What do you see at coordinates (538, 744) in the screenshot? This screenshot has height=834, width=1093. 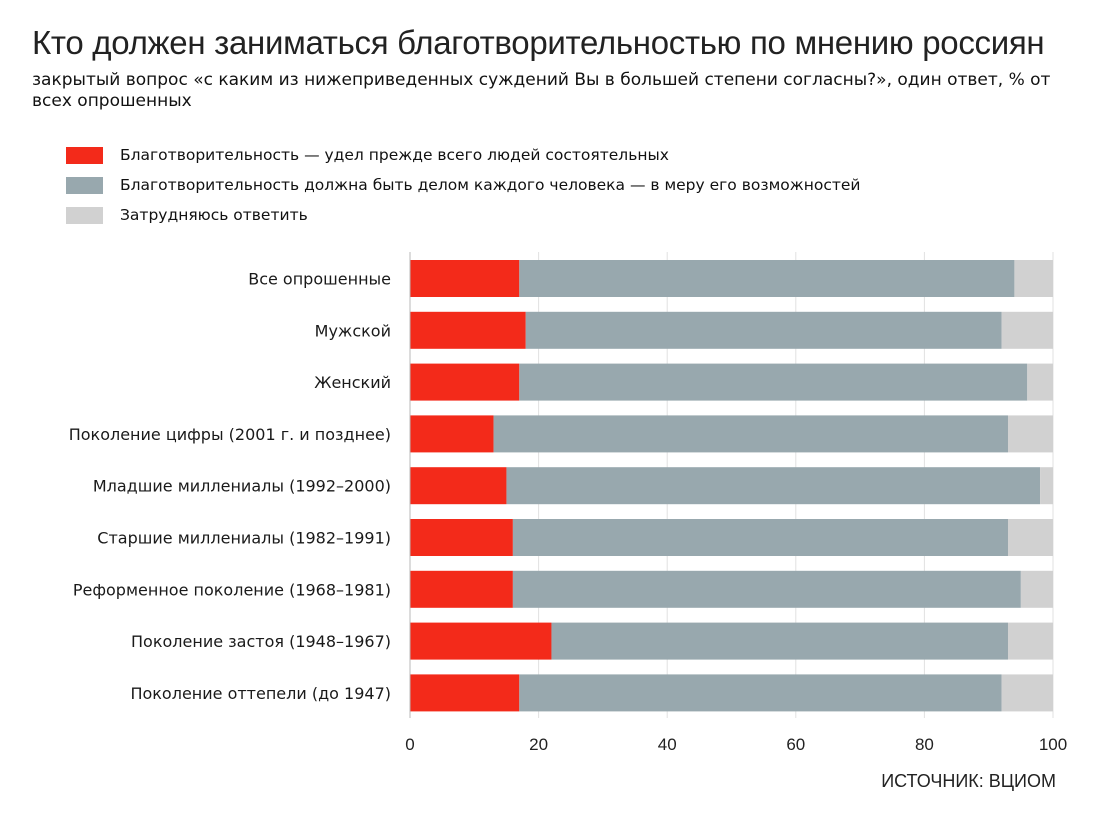 I see `x-tick-label: 20` at bounding box center [538, 744].